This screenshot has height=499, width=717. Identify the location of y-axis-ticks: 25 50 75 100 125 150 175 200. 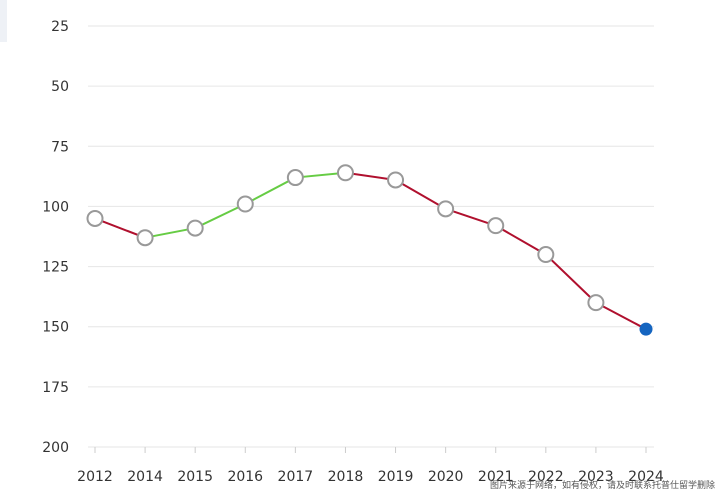
(55, 237).